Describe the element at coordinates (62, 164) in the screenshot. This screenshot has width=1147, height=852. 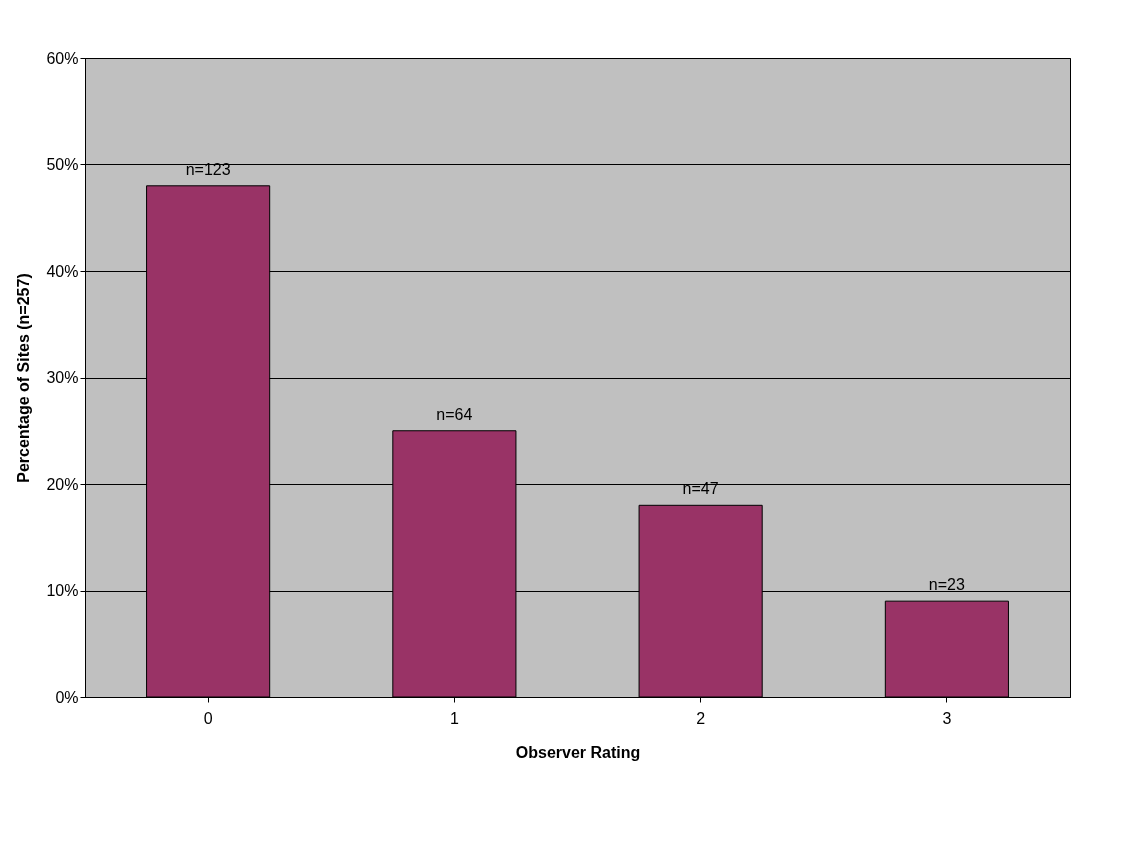
I see `y-tick-label: 50%` at that location.